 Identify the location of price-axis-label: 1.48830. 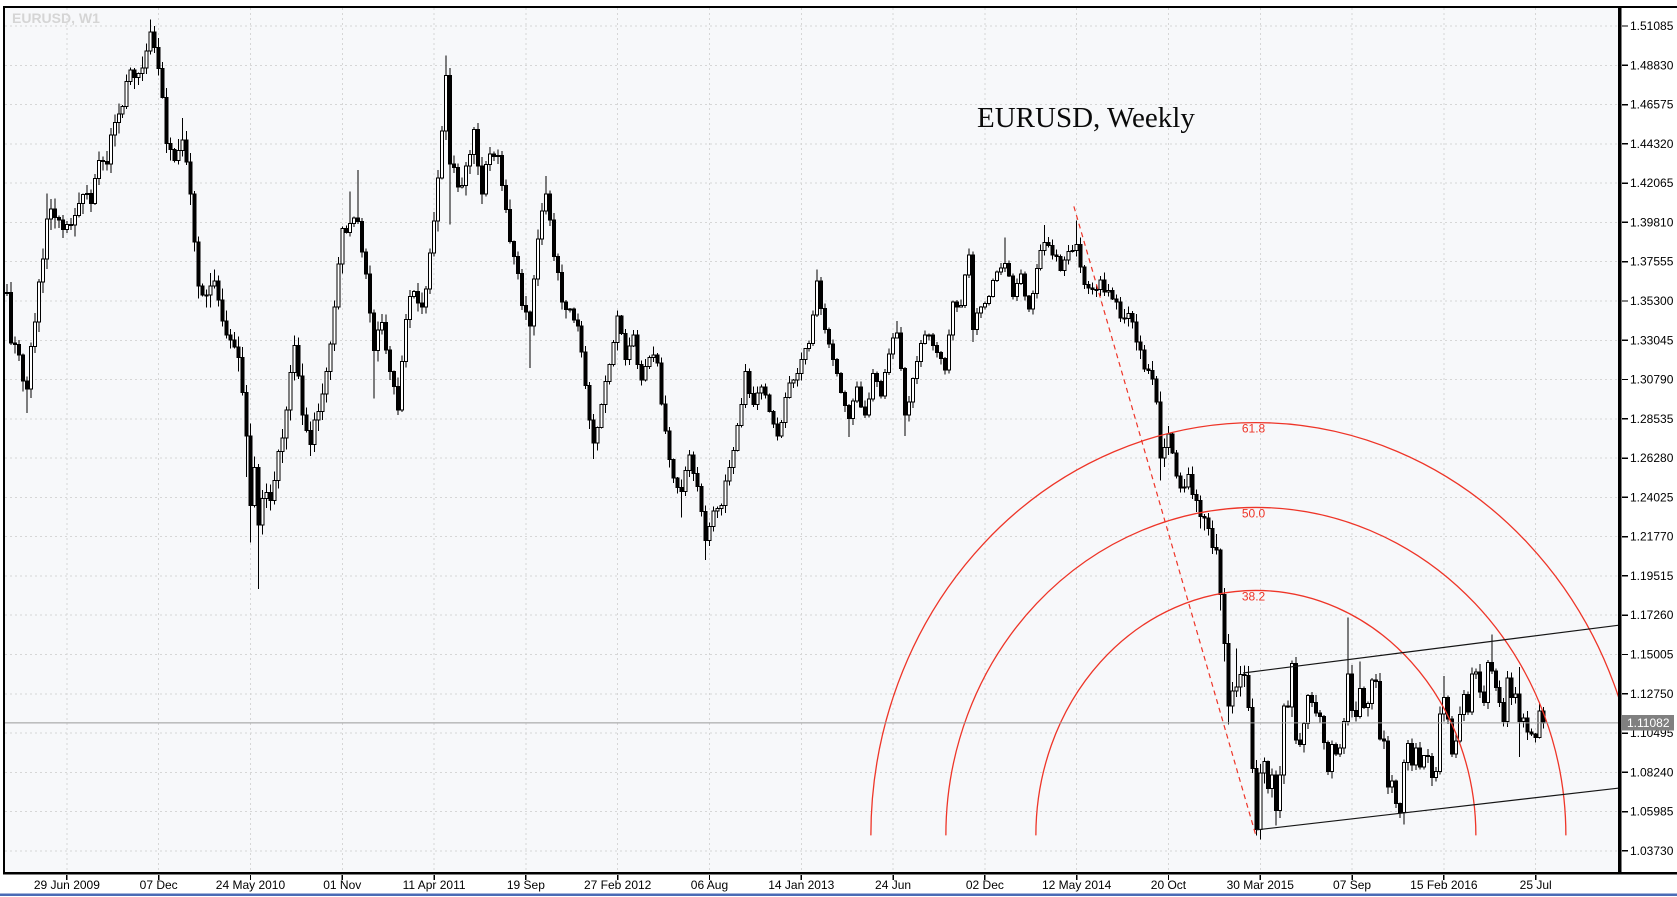
(1652, 65).